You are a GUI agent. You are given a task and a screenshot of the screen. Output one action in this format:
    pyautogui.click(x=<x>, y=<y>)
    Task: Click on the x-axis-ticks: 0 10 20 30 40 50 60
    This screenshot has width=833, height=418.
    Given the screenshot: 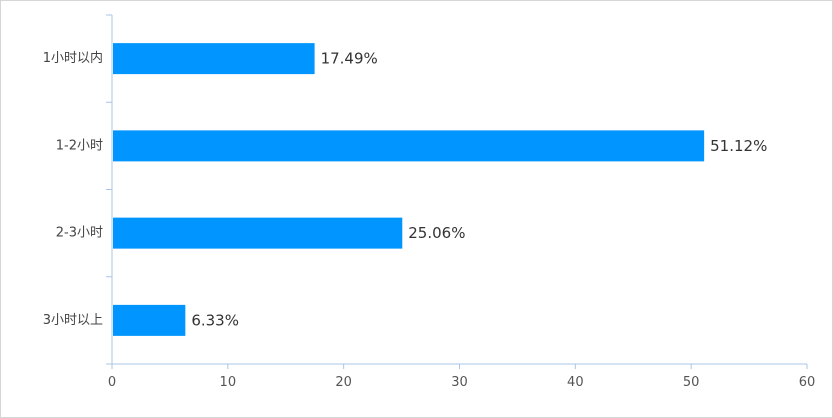 What is the action you would take?
    pyautogui.click(x=461, y=377)
    